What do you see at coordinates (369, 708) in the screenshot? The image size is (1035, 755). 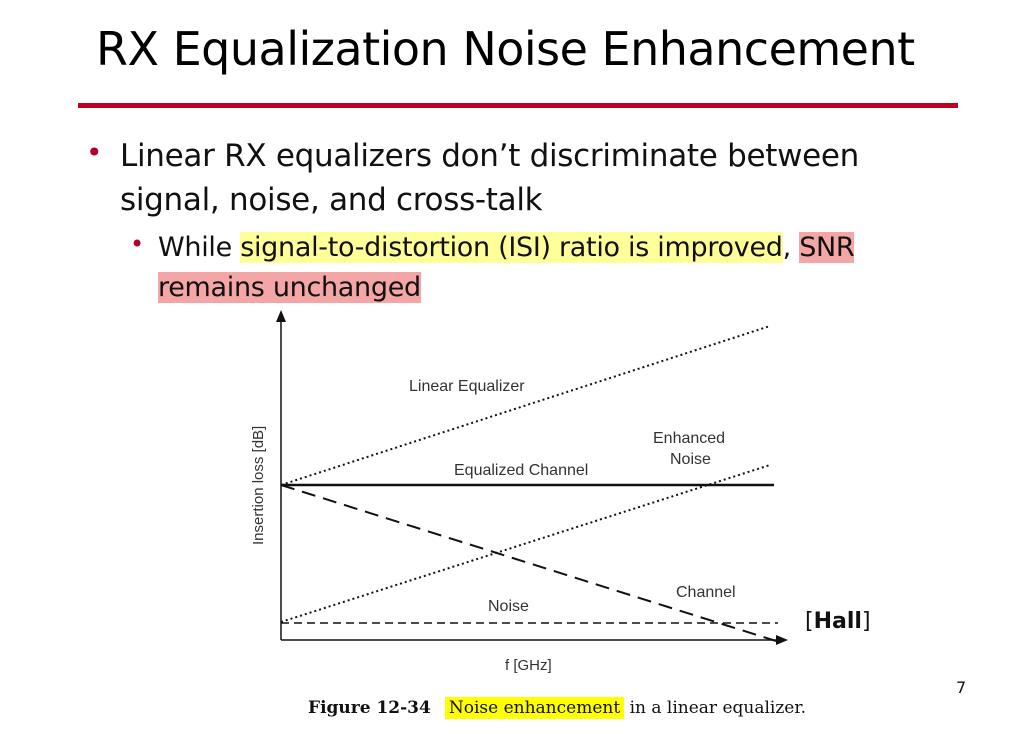 I see `figure-number: Figure 12-34` at bounding box center [369, 708].